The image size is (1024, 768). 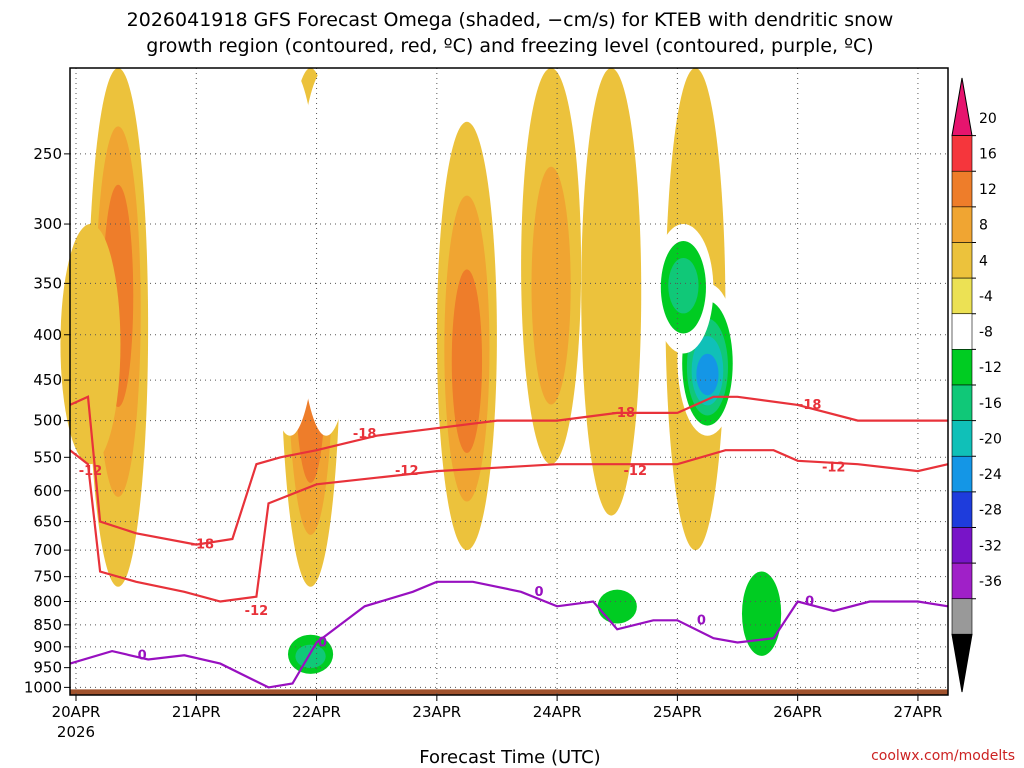 I want to click on y-tick-label: 300, so click(x=47, y=224).